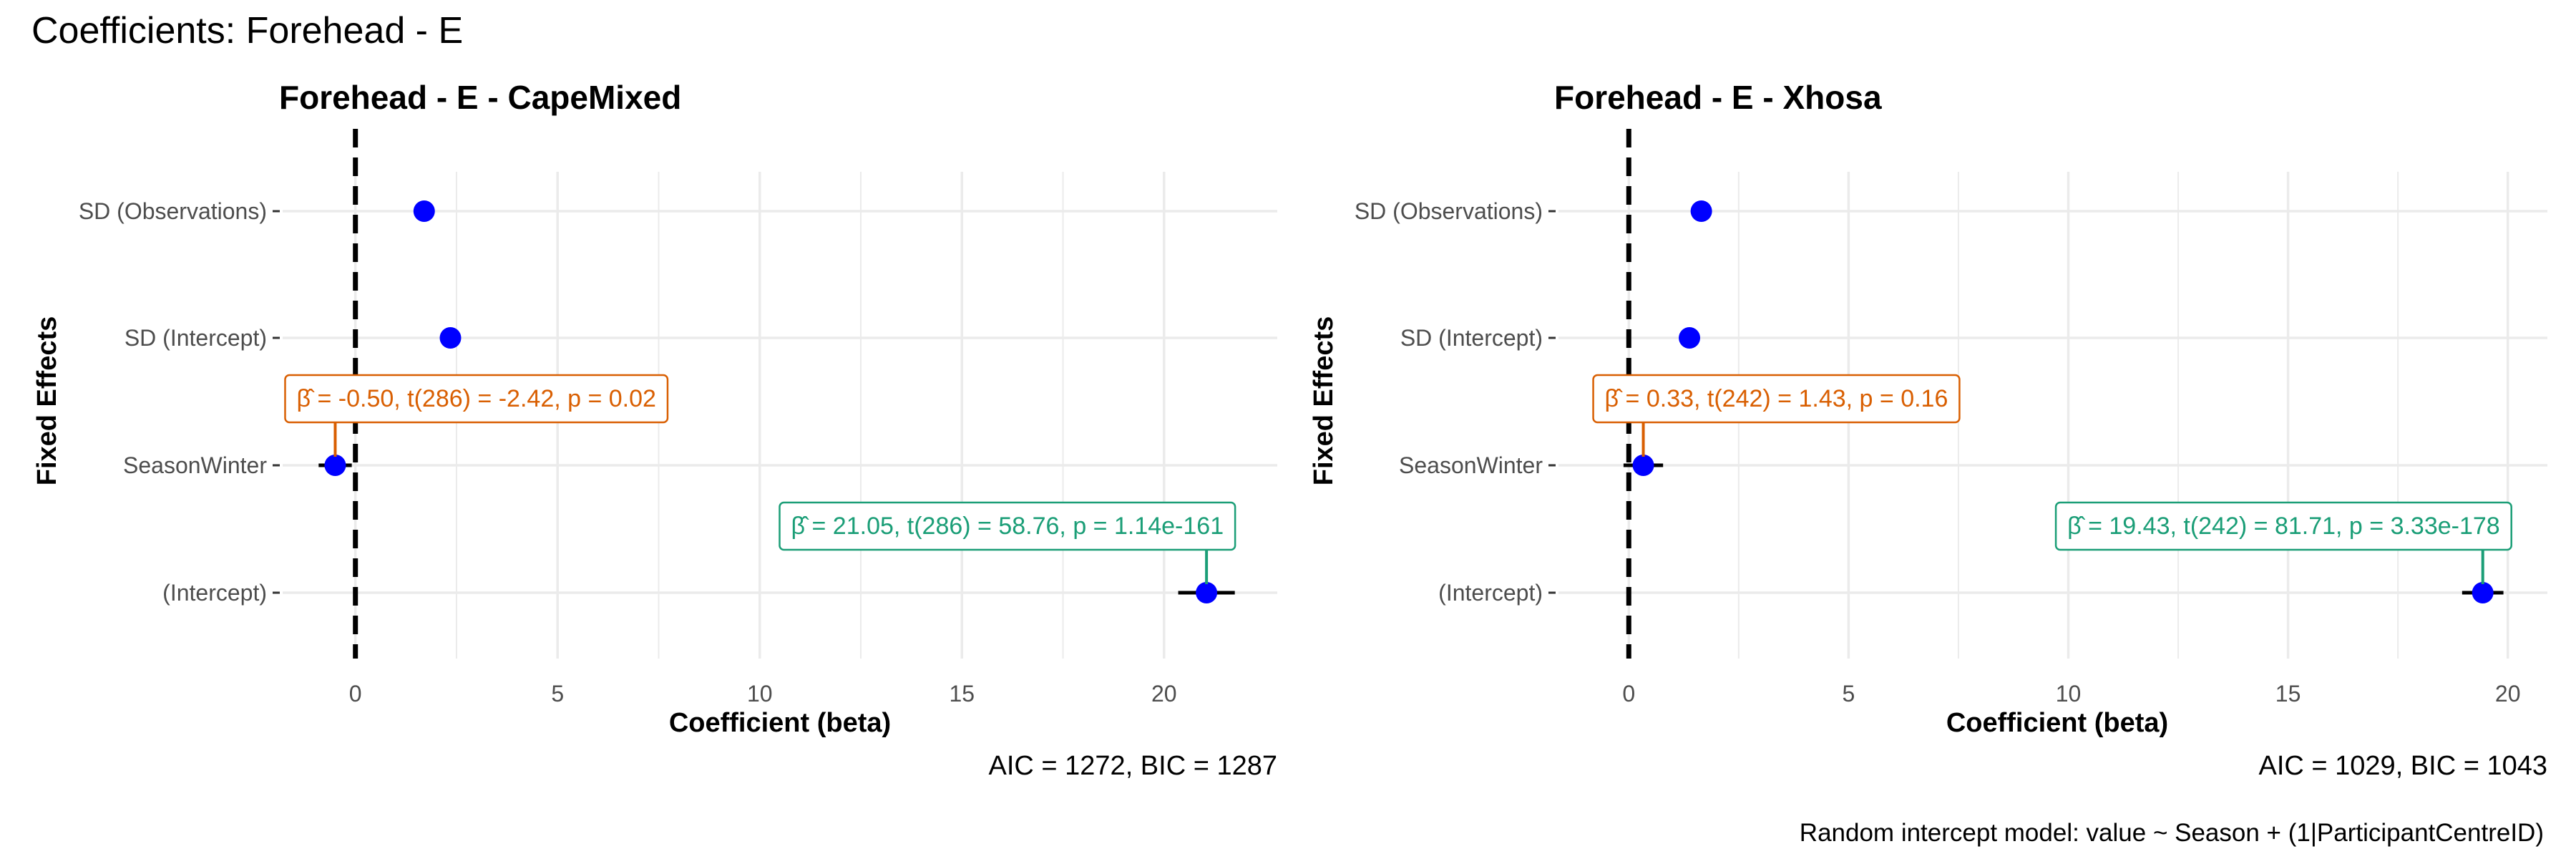 This screenshot has height=859, width=2576. I want to click on stat-label-text: β̂ = -0.50, t(286) = -2.42, p = 0.02, so click(476, 398).